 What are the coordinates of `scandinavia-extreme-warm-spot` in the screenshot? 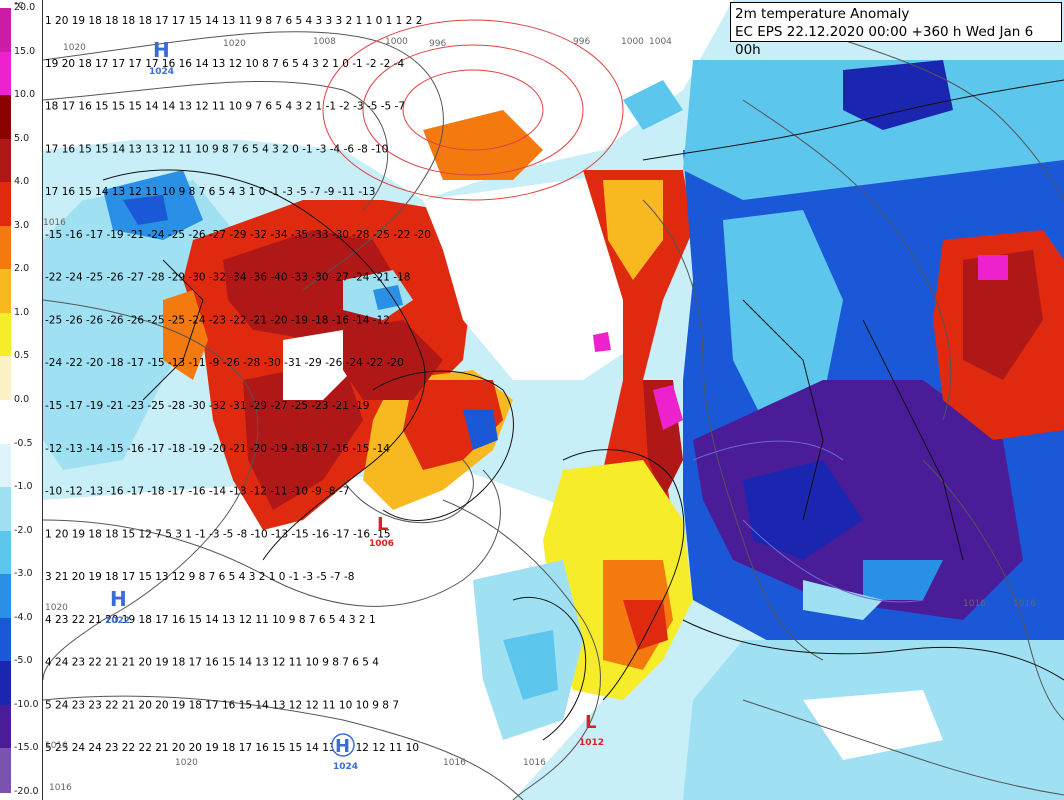 It's located at (668, 407).